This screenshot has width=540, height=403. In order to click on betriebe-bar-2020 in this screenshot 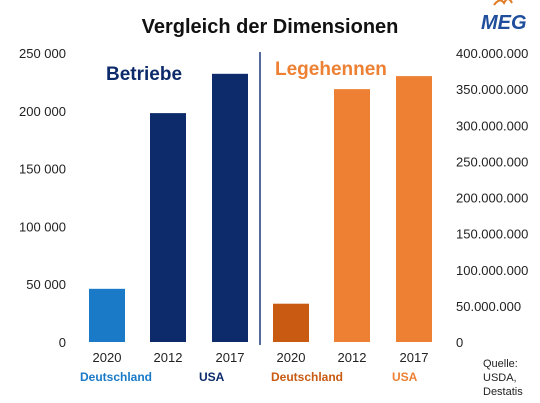, I will do `click(107, 315)`.